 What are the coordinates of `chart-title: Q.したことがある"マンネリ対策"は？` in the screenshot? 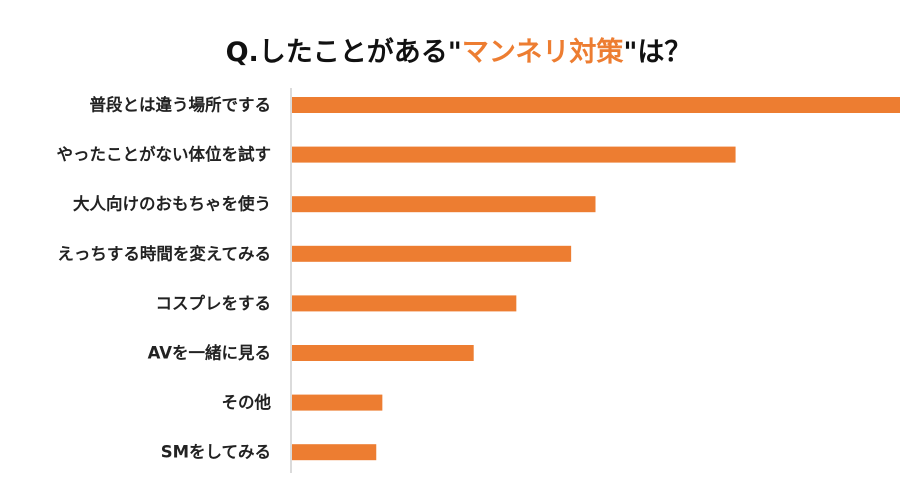 It's located at (458, 49).